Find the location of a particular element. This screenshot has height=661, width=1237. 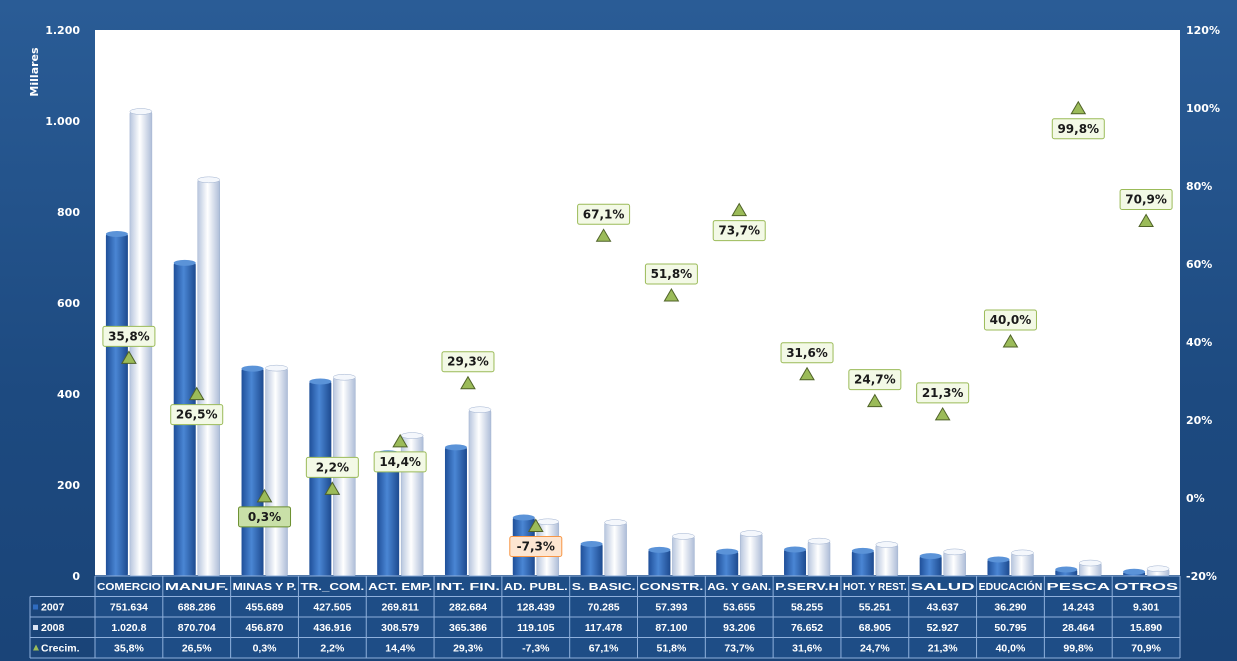

y-tick-label: 1.200 is located at coordinates (62, 30).